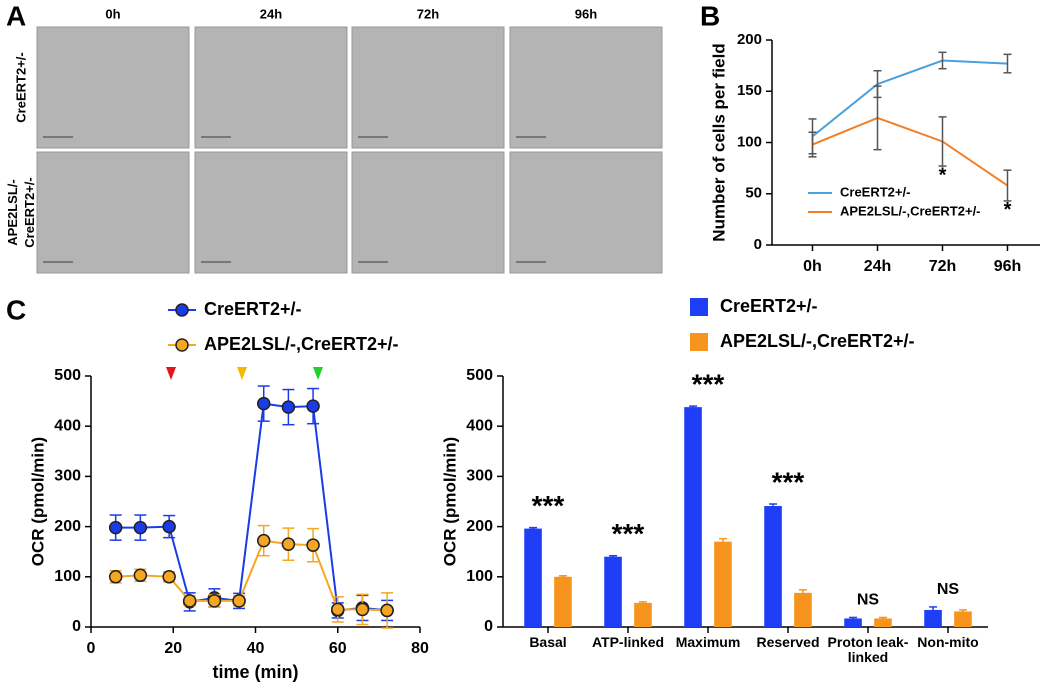 The width and height of the screenshot is (1050, 691). What do you see at coordinates (812, 266) in the screenshot?
I see `x-tick-label: 0h` at bounding box center [812, 266].